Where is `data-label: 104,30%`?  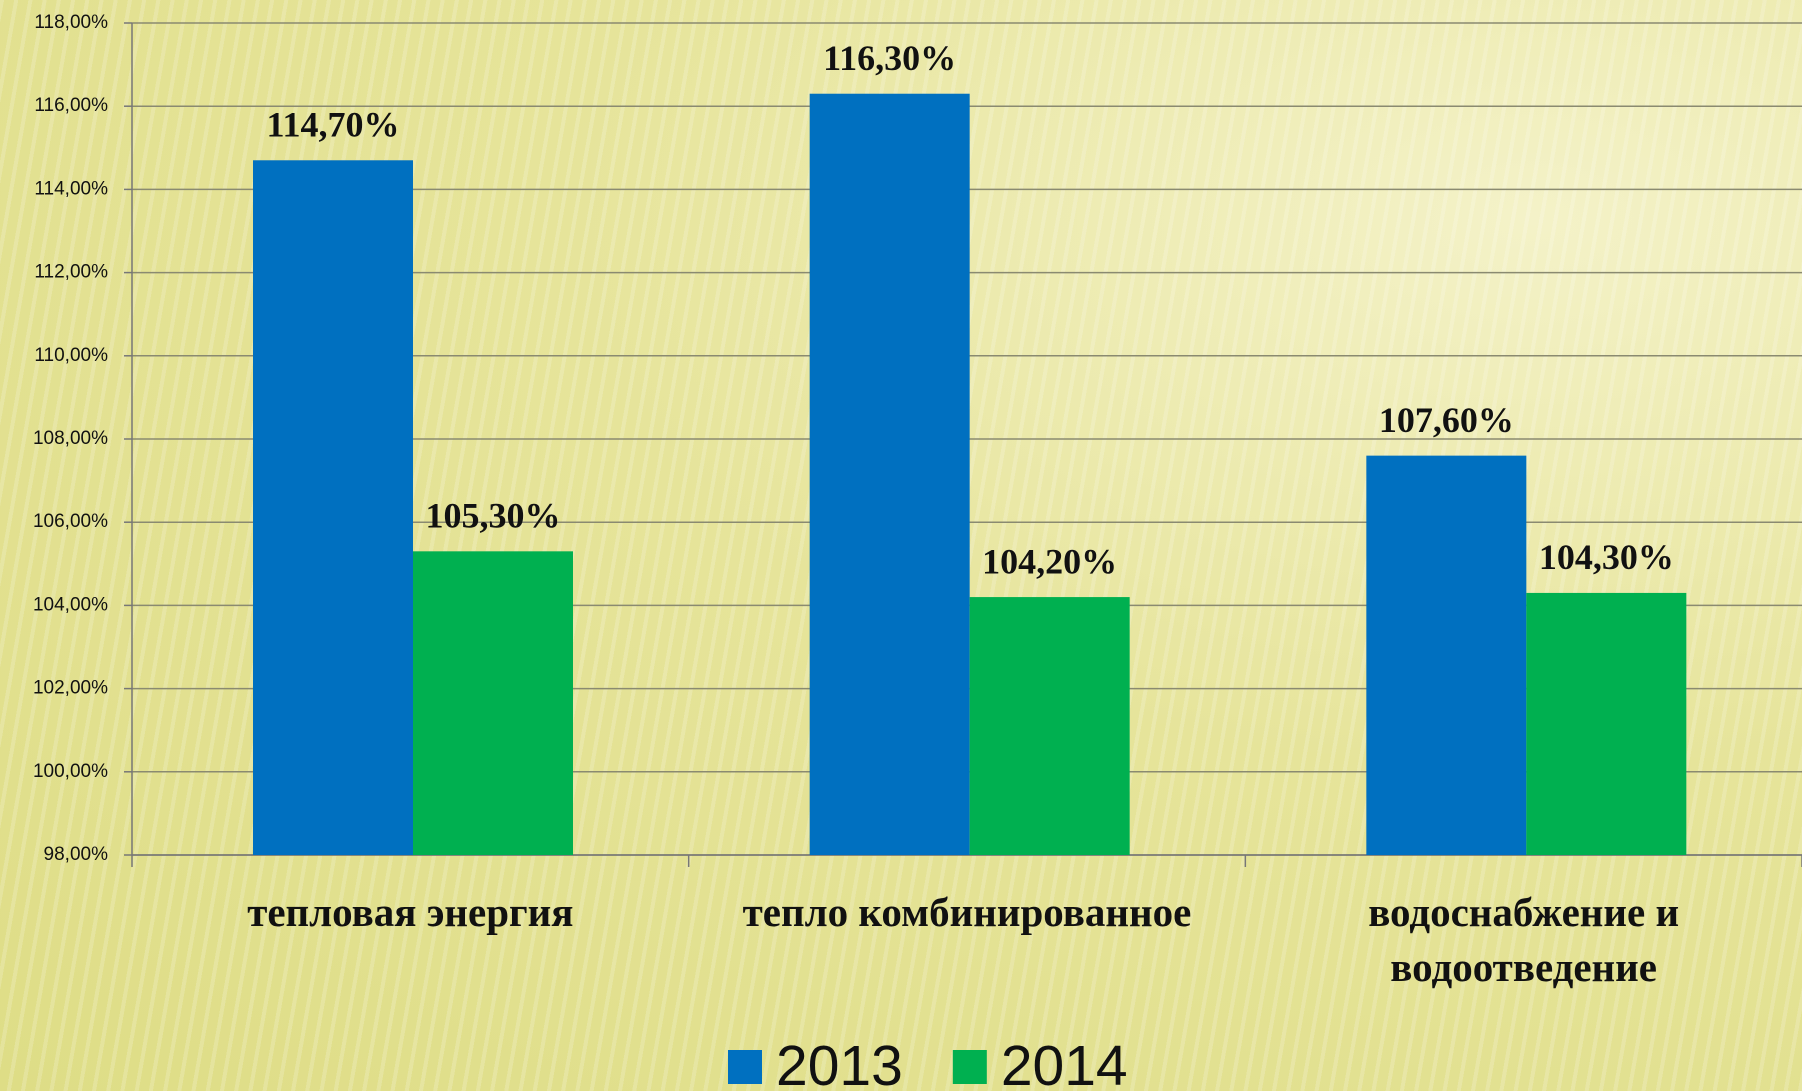 data-label: 104,30% is located at coordinates (1606, 557).